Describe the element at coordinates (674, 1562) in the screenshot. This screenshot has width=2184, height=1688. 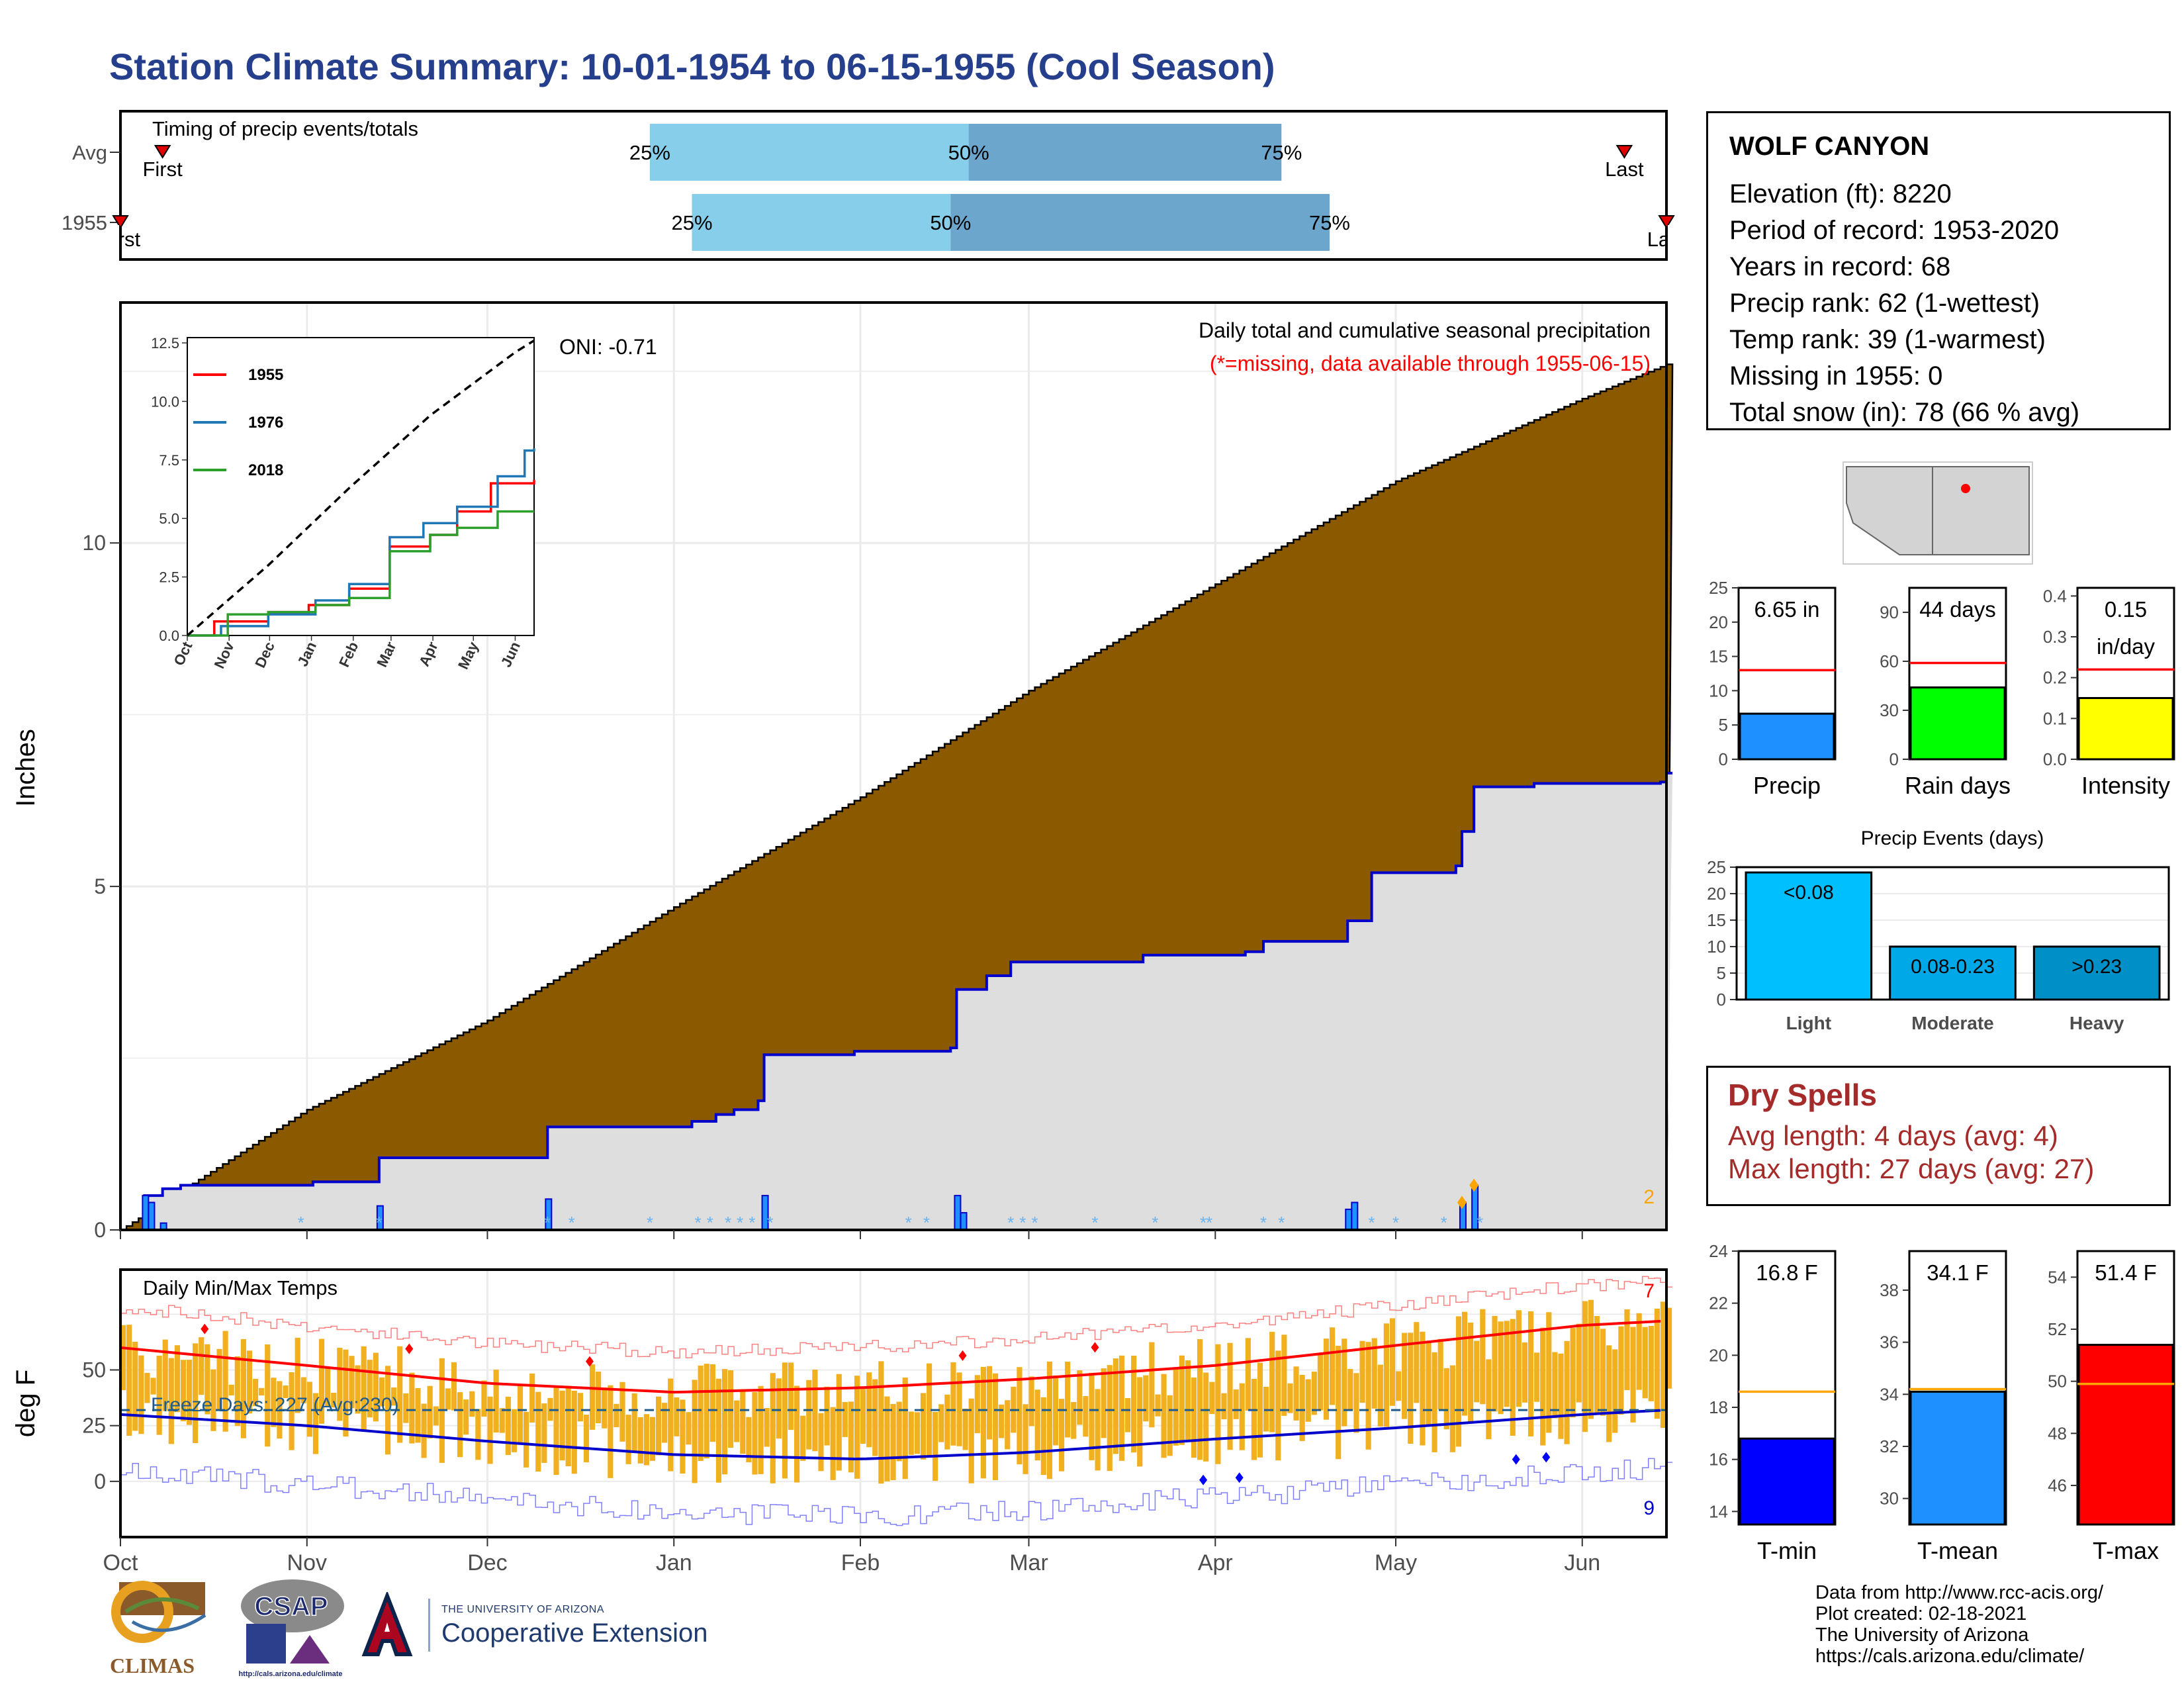
I see `month-axis-label: Jan` at that location.